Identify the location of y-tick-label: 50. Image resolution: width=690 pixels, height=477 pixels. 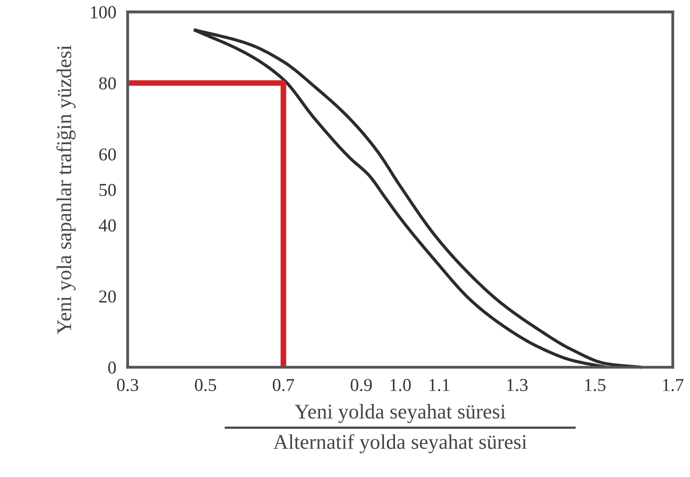
(108, 190).